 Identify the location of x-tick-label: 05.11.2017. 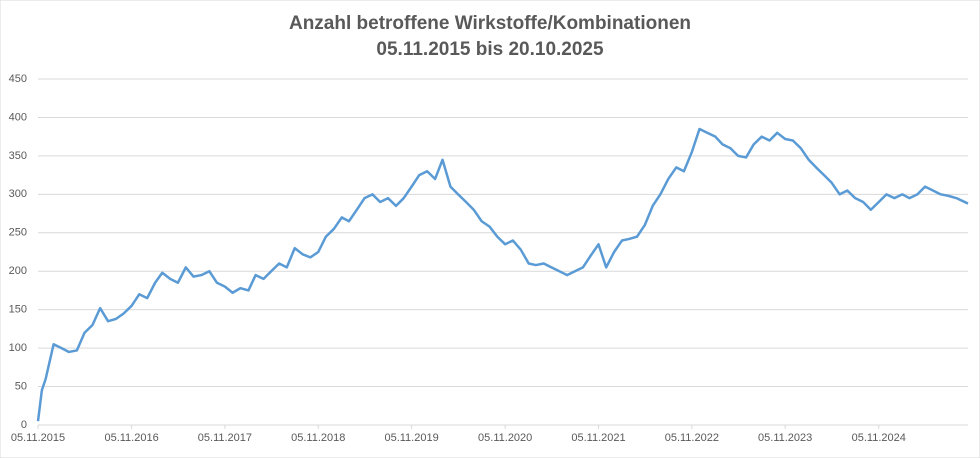
(225, 438).